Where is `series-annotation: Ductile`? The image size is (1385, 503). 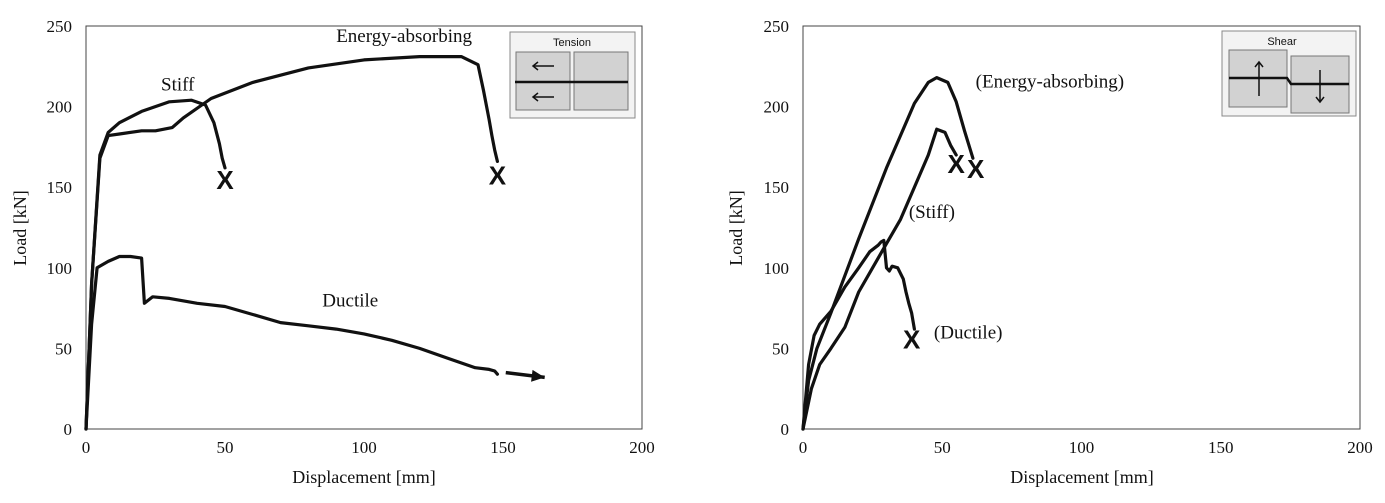 series-annotation: Ductile is located at coordinates (350, 300).